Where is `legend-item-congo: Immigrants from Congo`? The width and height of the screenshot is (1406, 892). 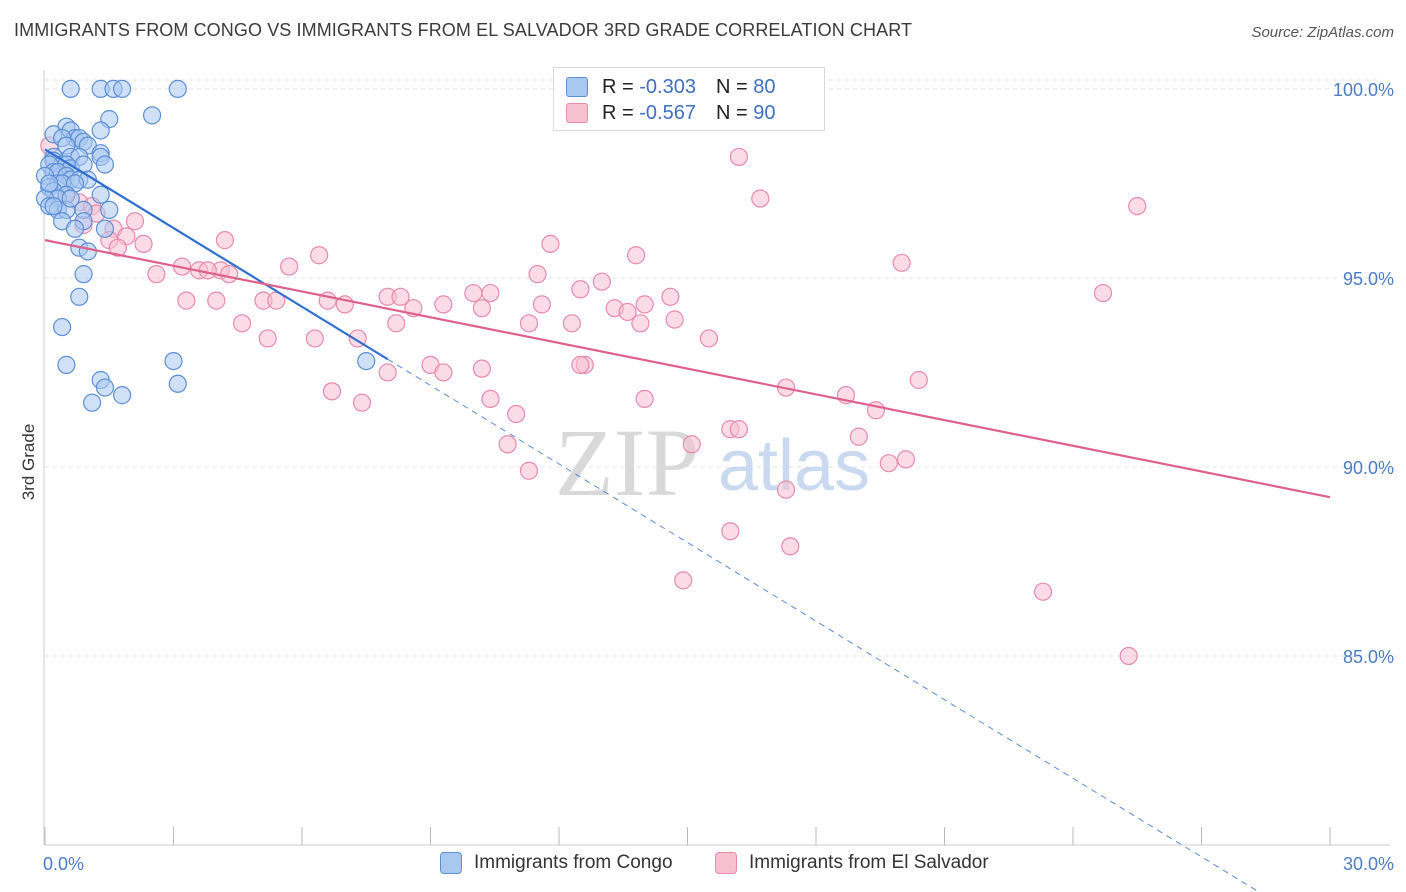
legend-item-congo: Immigrants from Congo is located at coordinates (556, 863).